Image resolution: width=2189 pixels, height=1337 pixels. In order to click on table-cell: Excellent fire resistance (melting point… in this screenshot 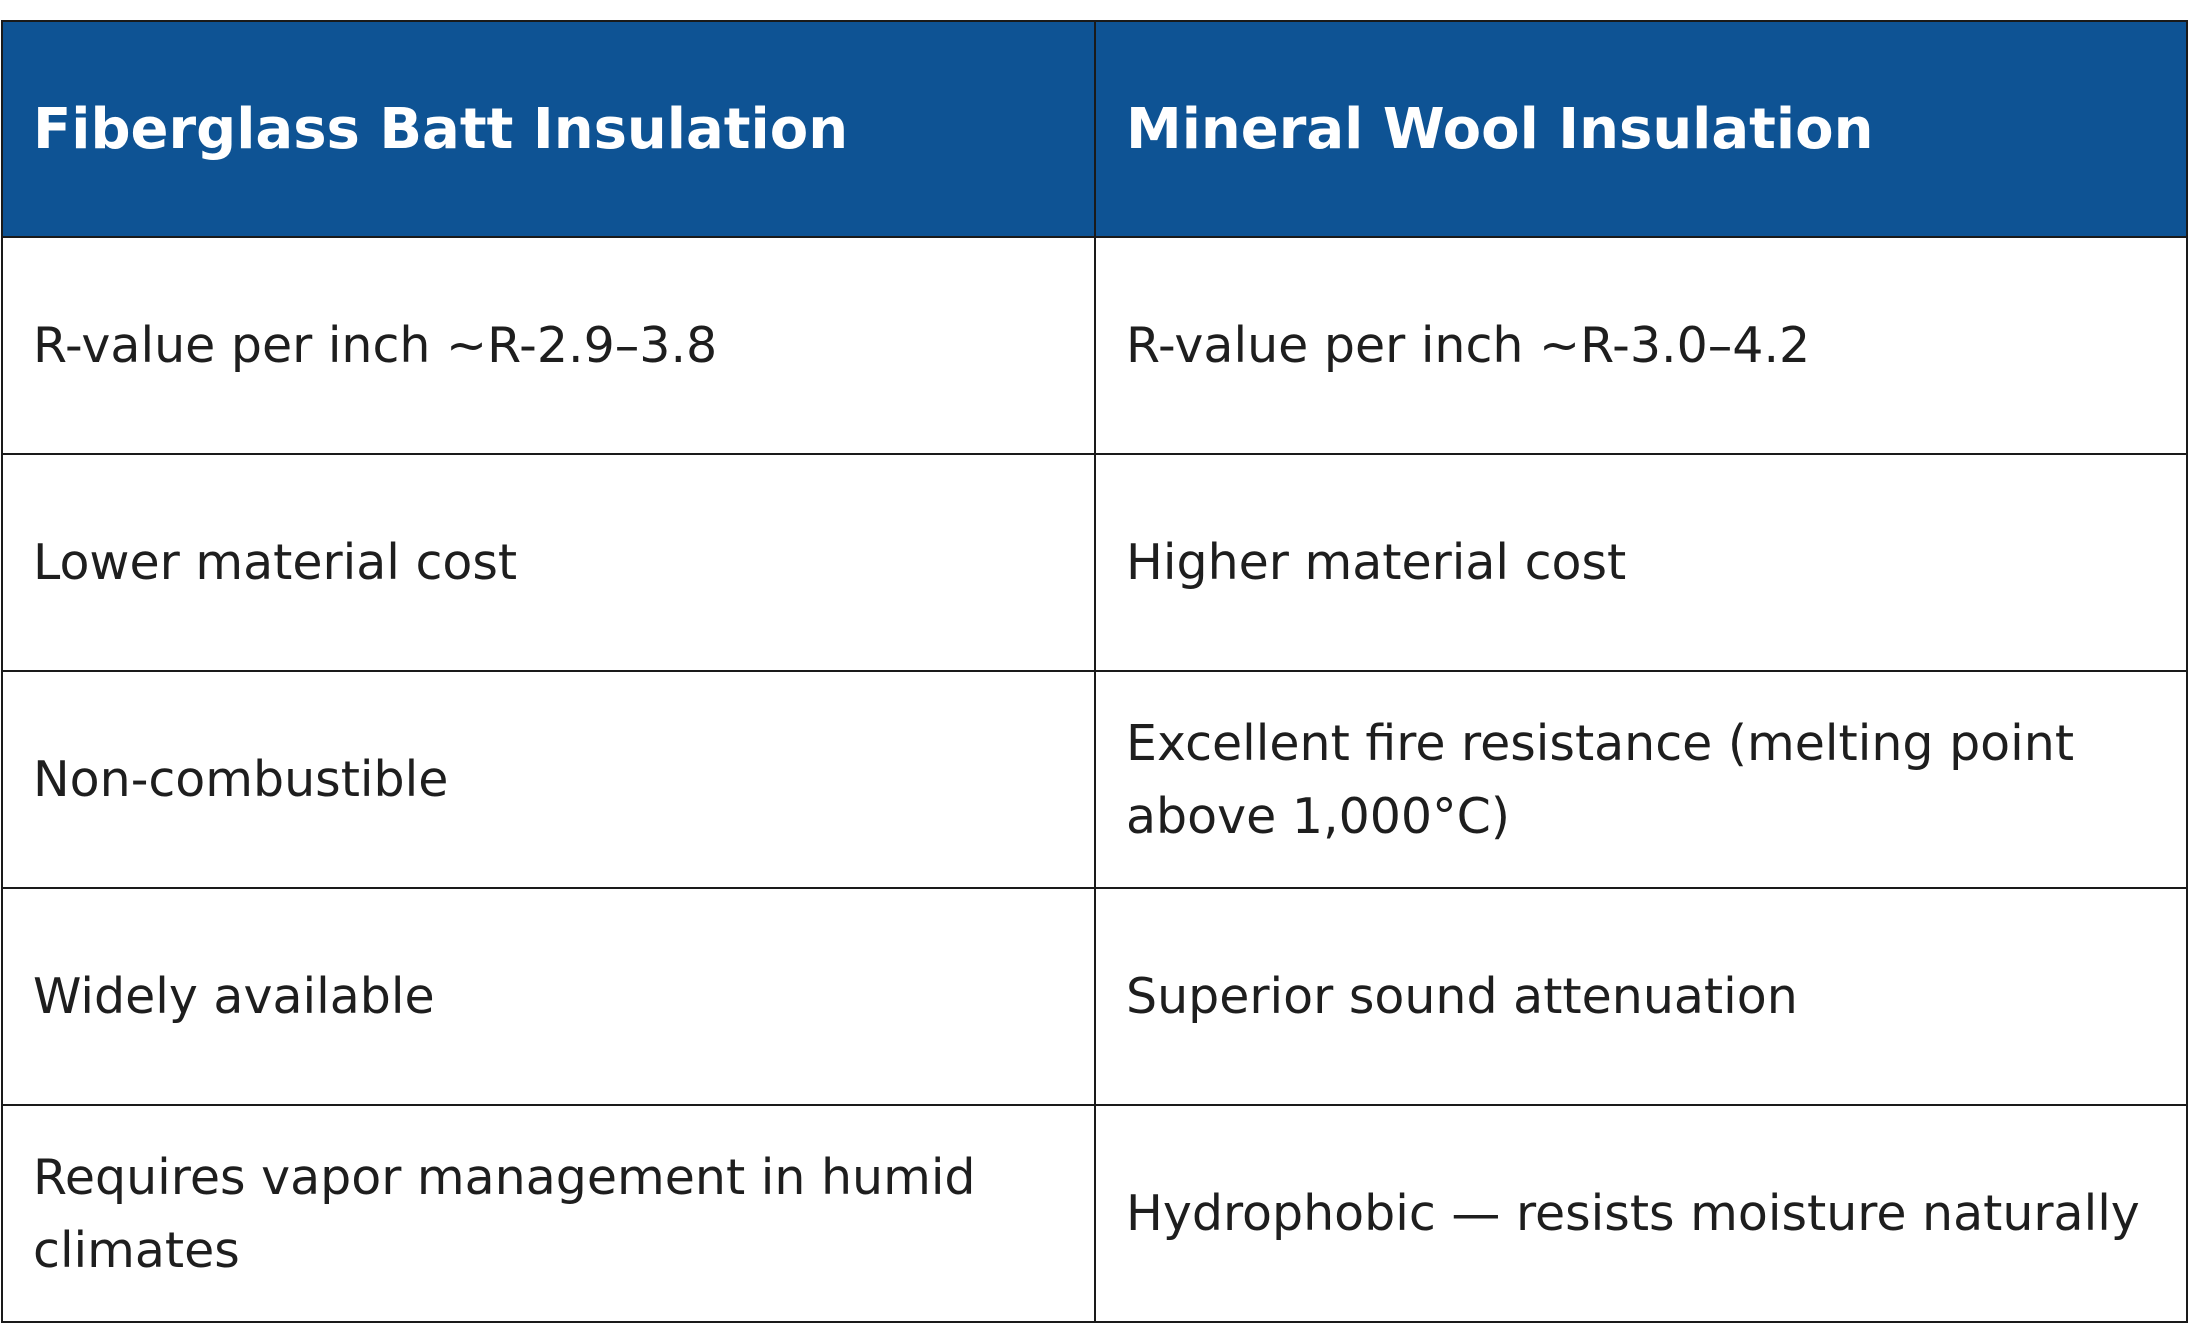, I will do `click(1641, 779)`.